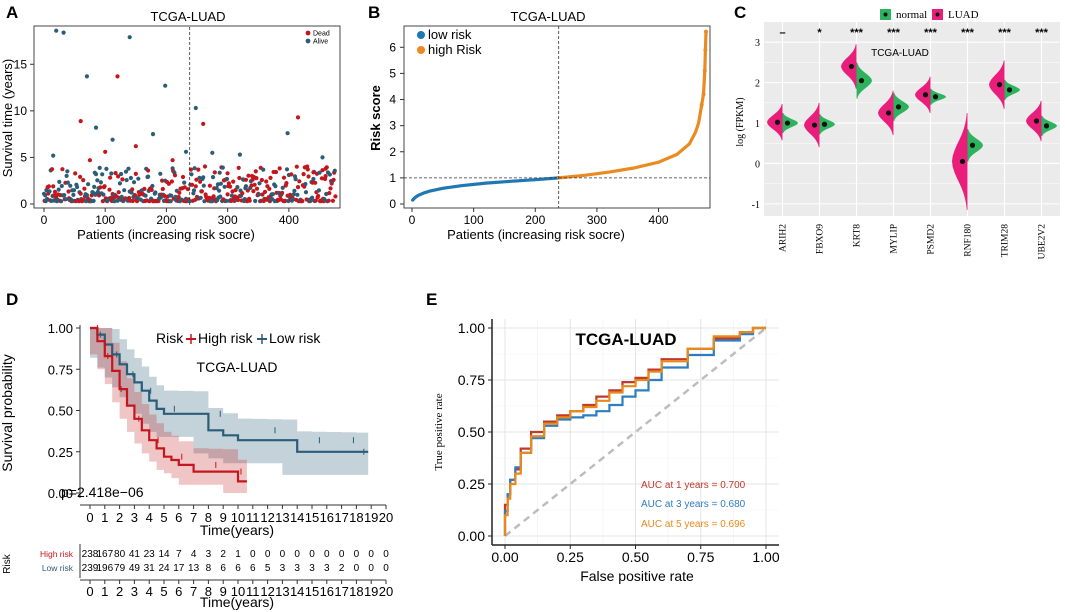  I want to click on panel-d-x-tick-label: 10, so click(238, 517).